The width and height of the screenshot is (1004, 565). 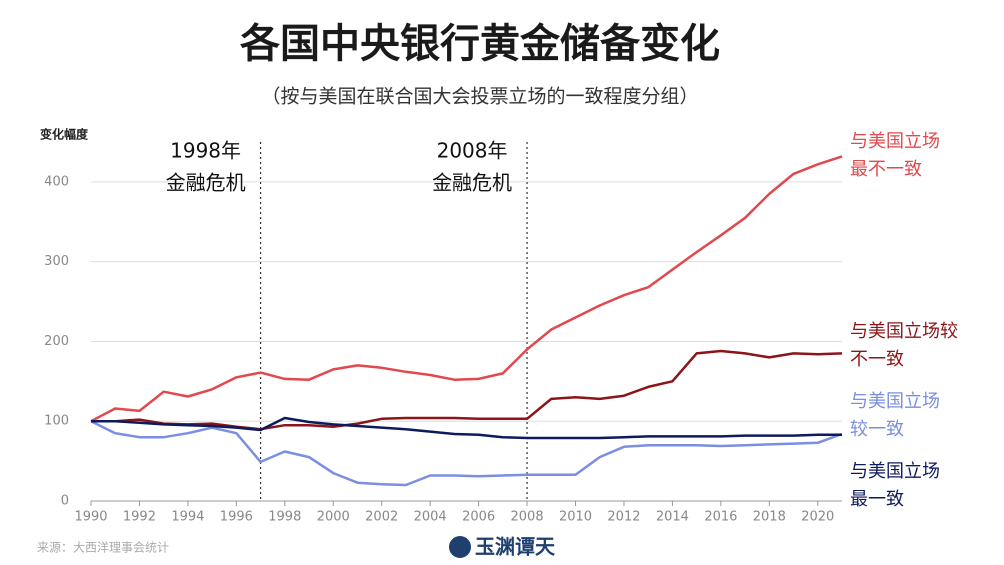 What do you see at coordinates (895, 415) in the screenshot?
I see `legend-label: 与美国立场较一致` at bounding box center [895, 415].